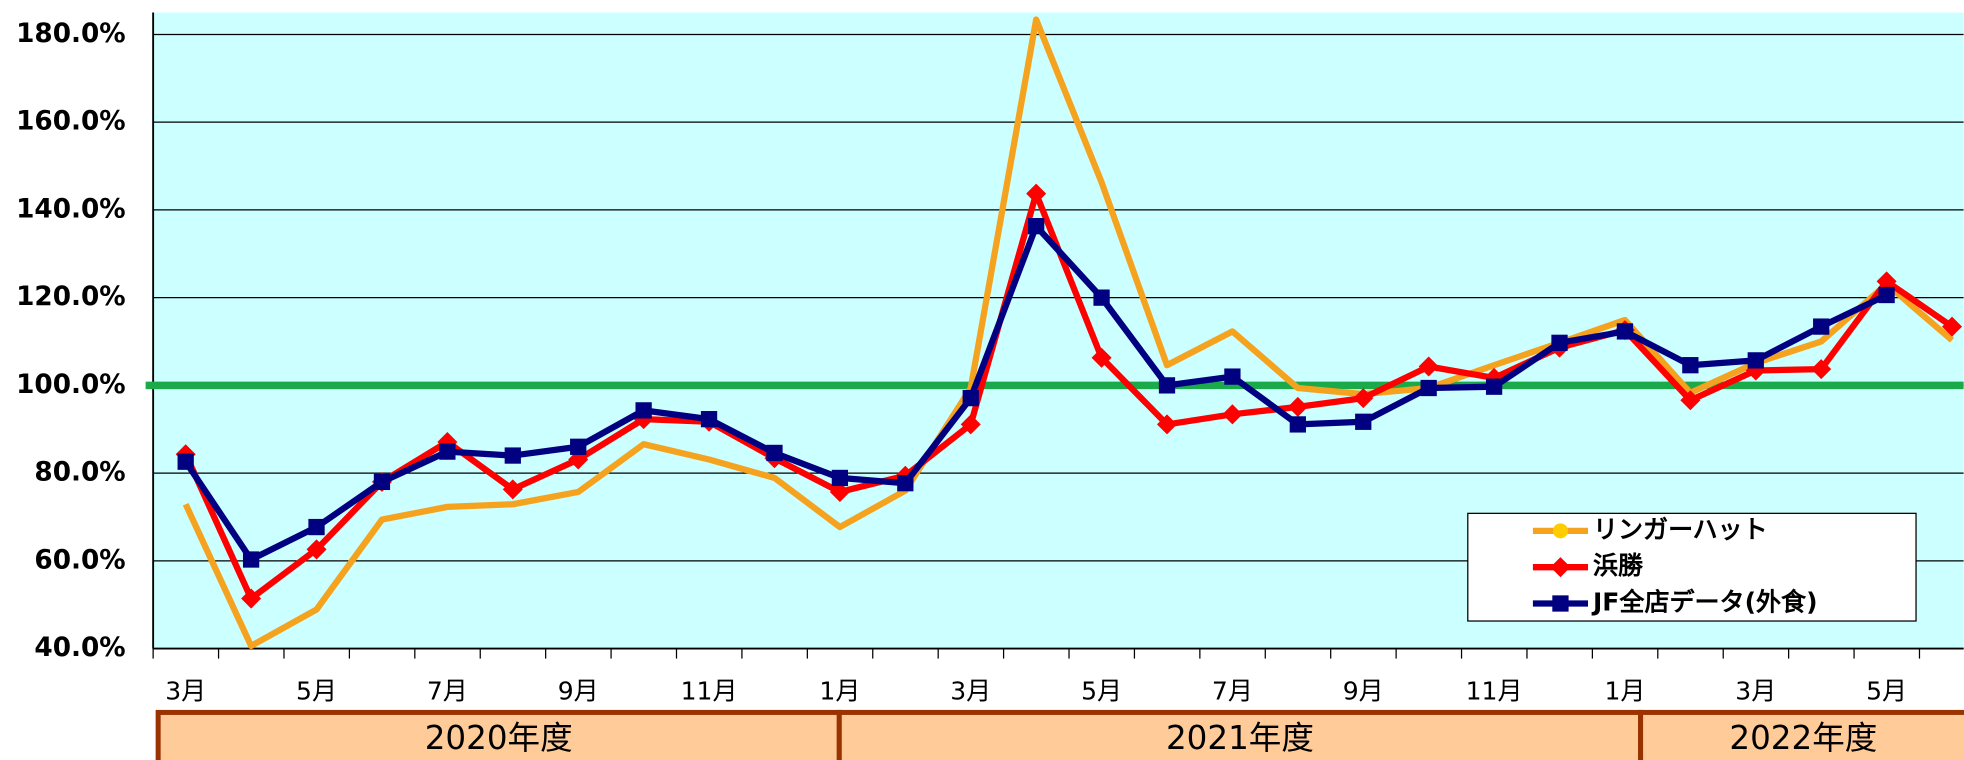  Describe the element at coordinates (1704, 601) in the screenshot. I see `legend-label: JF全店データ(外食)` at that location.